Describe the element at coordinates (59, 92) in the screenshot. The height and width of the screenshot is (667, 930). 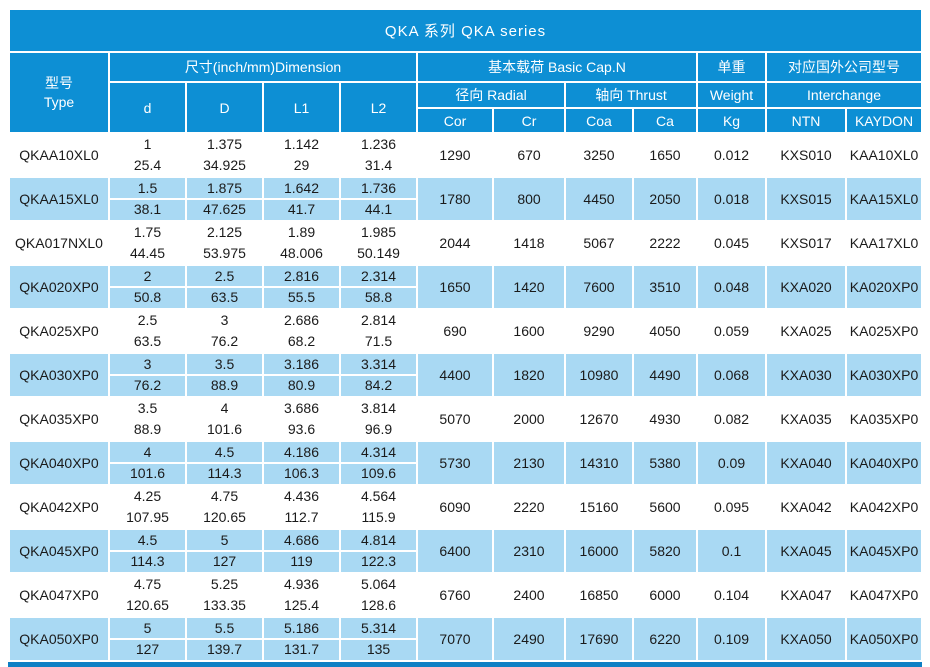
I see `header-type: 型号 Type` at that location.